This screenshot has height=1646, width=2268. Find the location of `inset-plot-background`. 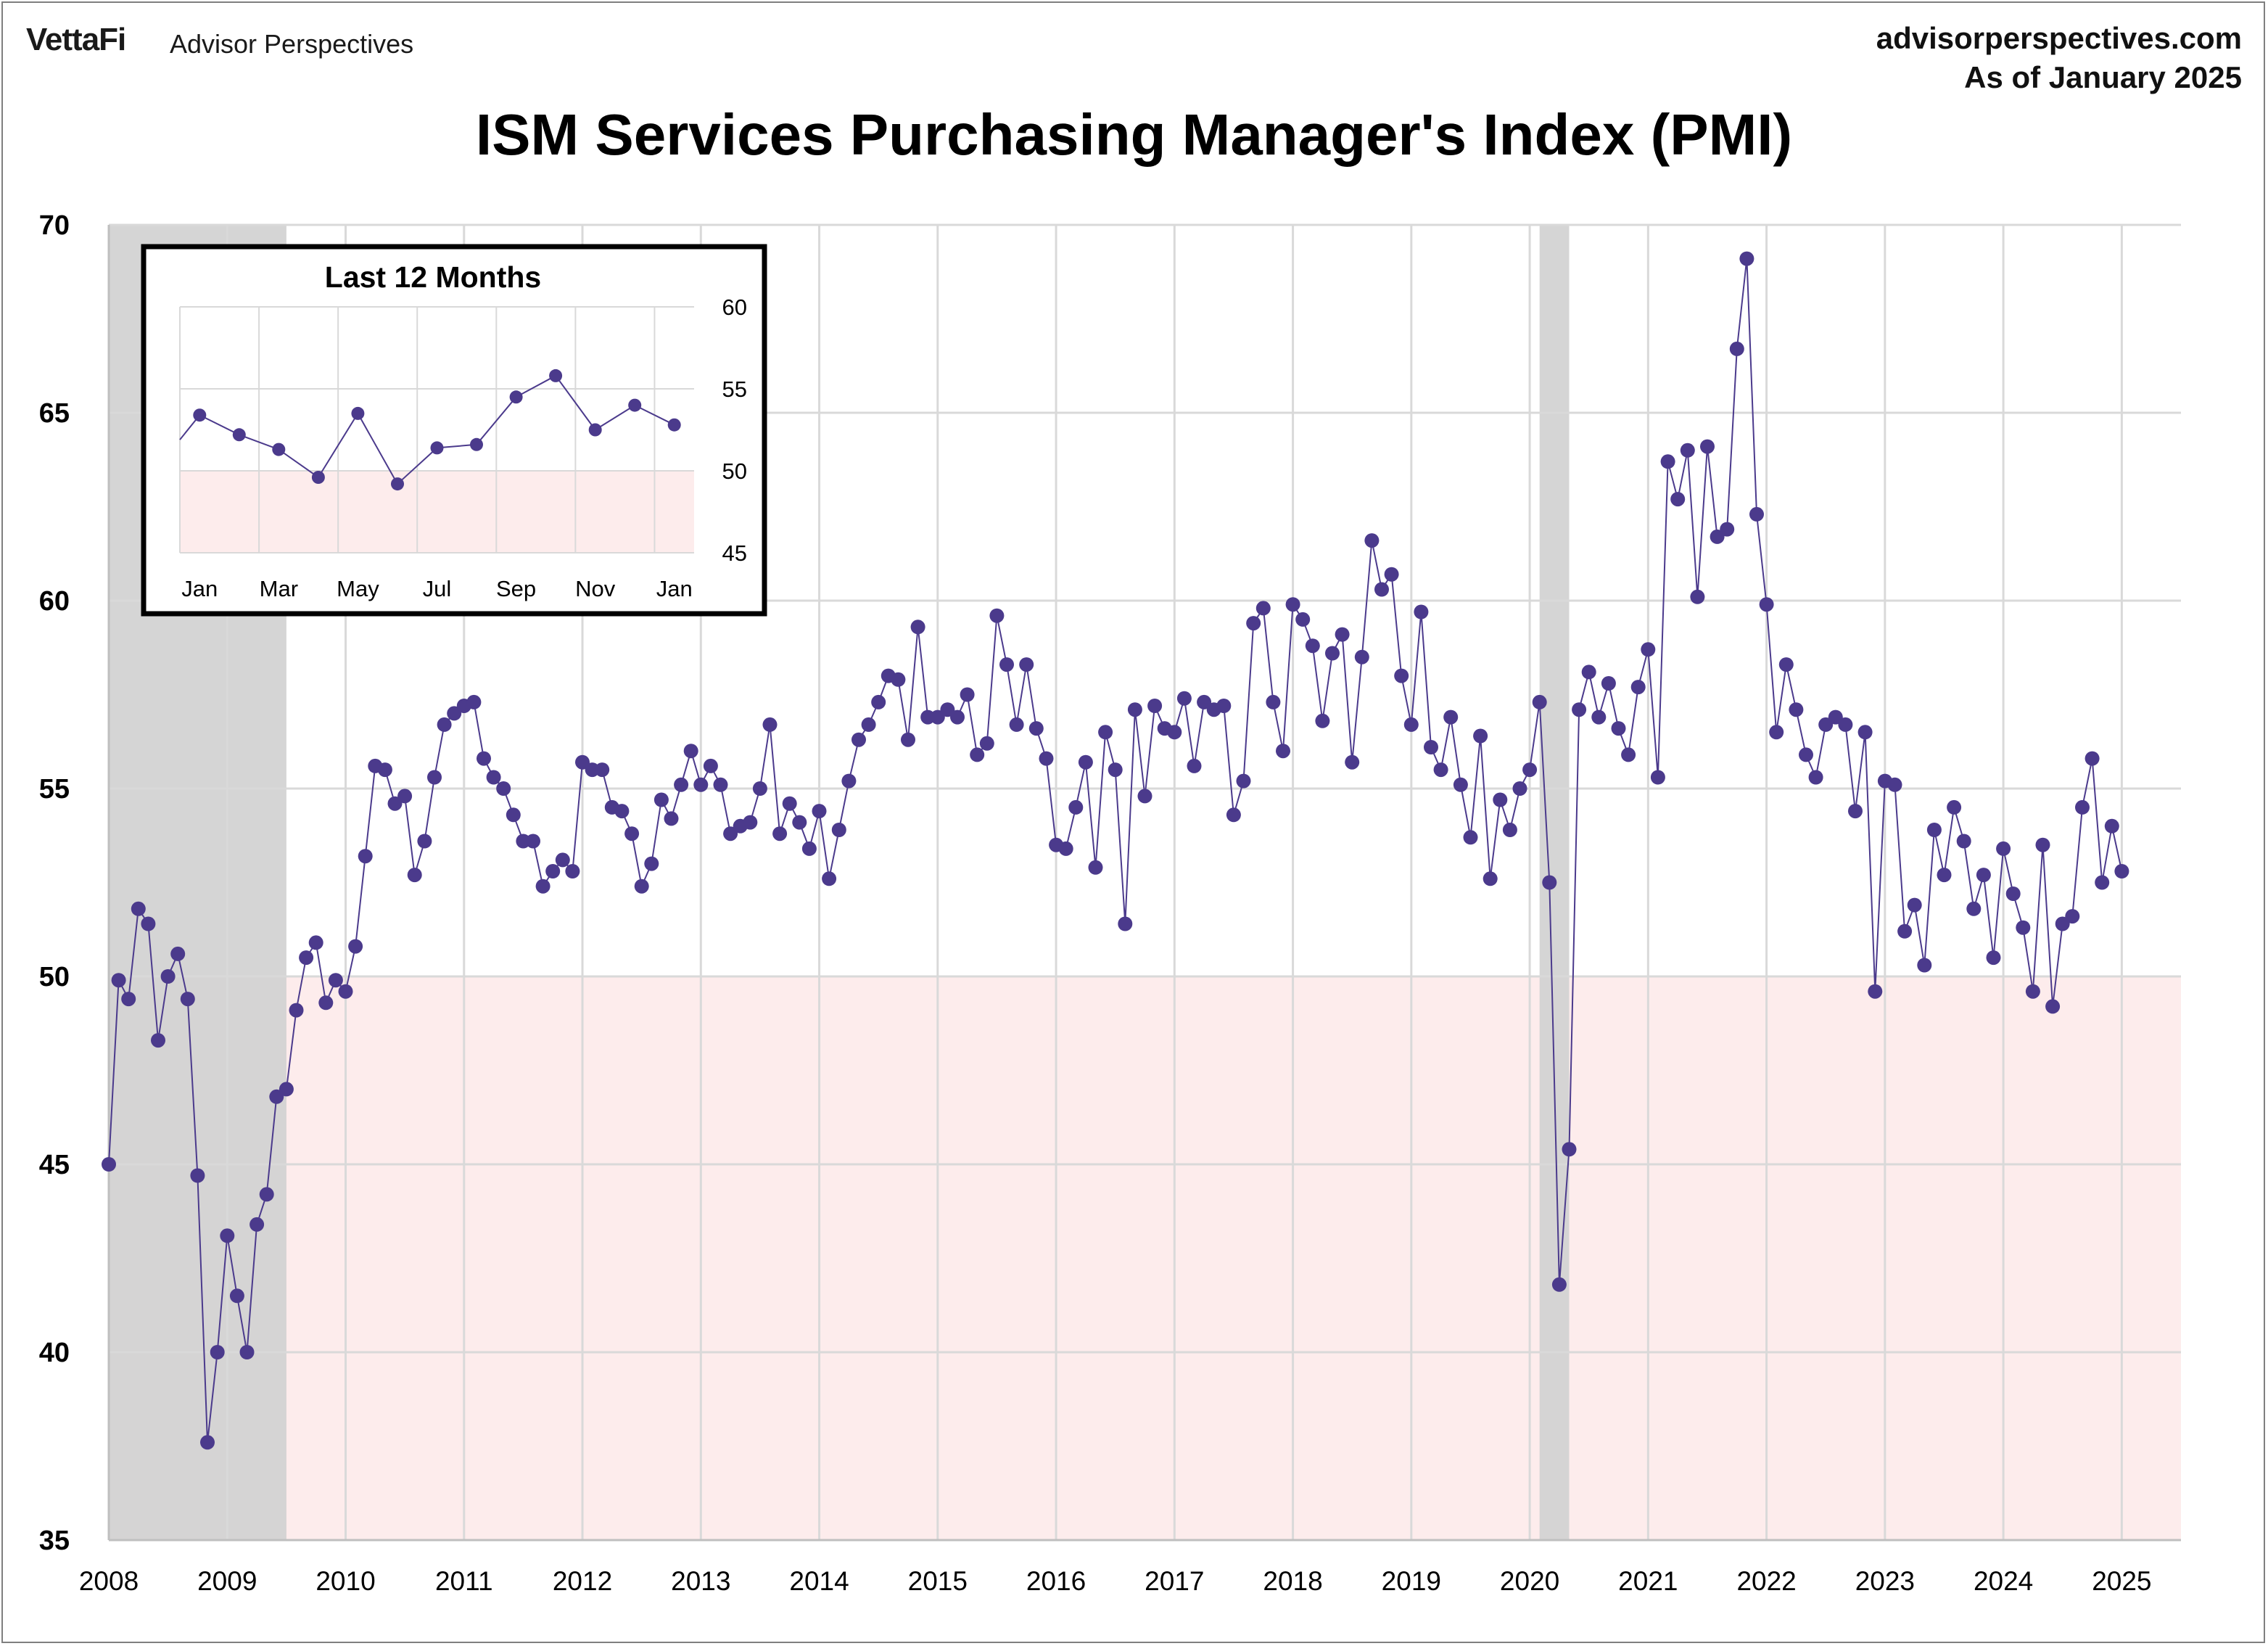

inset-plot-background is located at coordinates (437, 512).